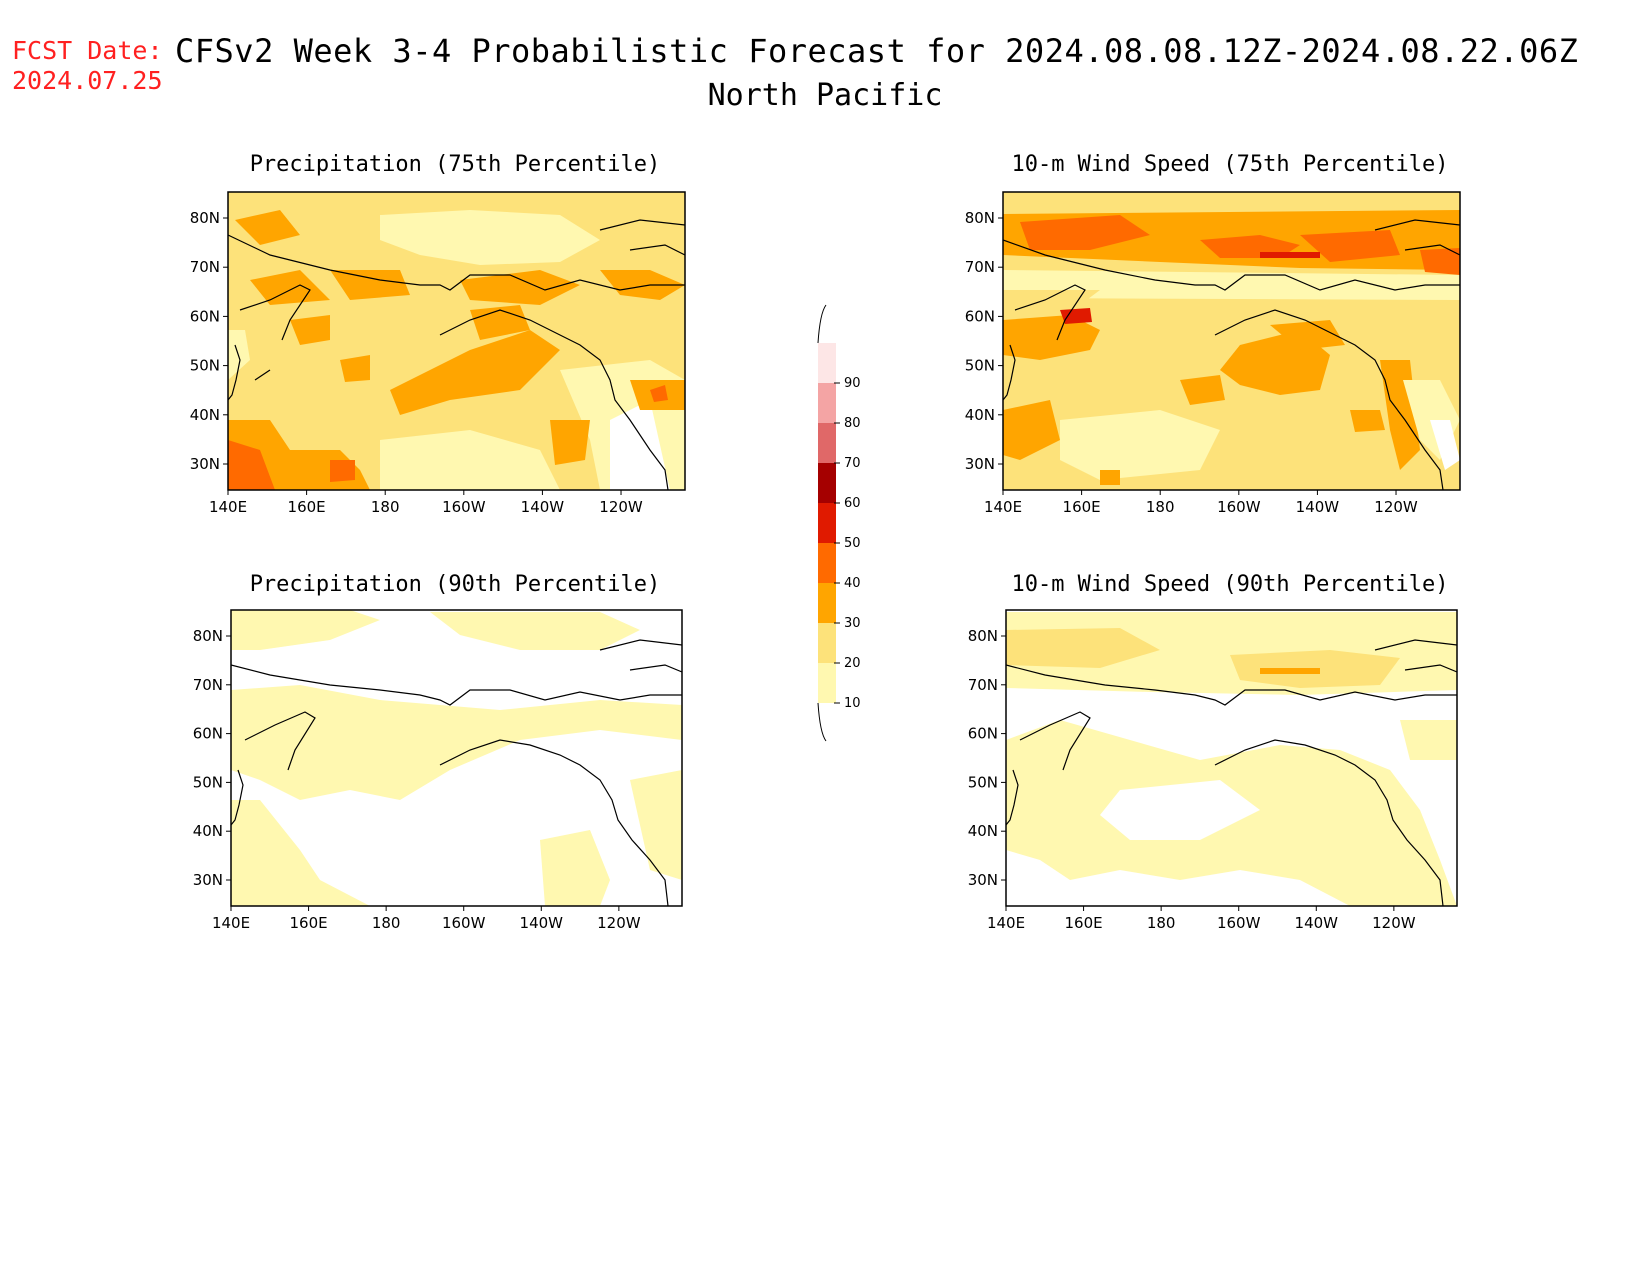  I want to click on colorbar-level-label: 50, so click(852, 543).